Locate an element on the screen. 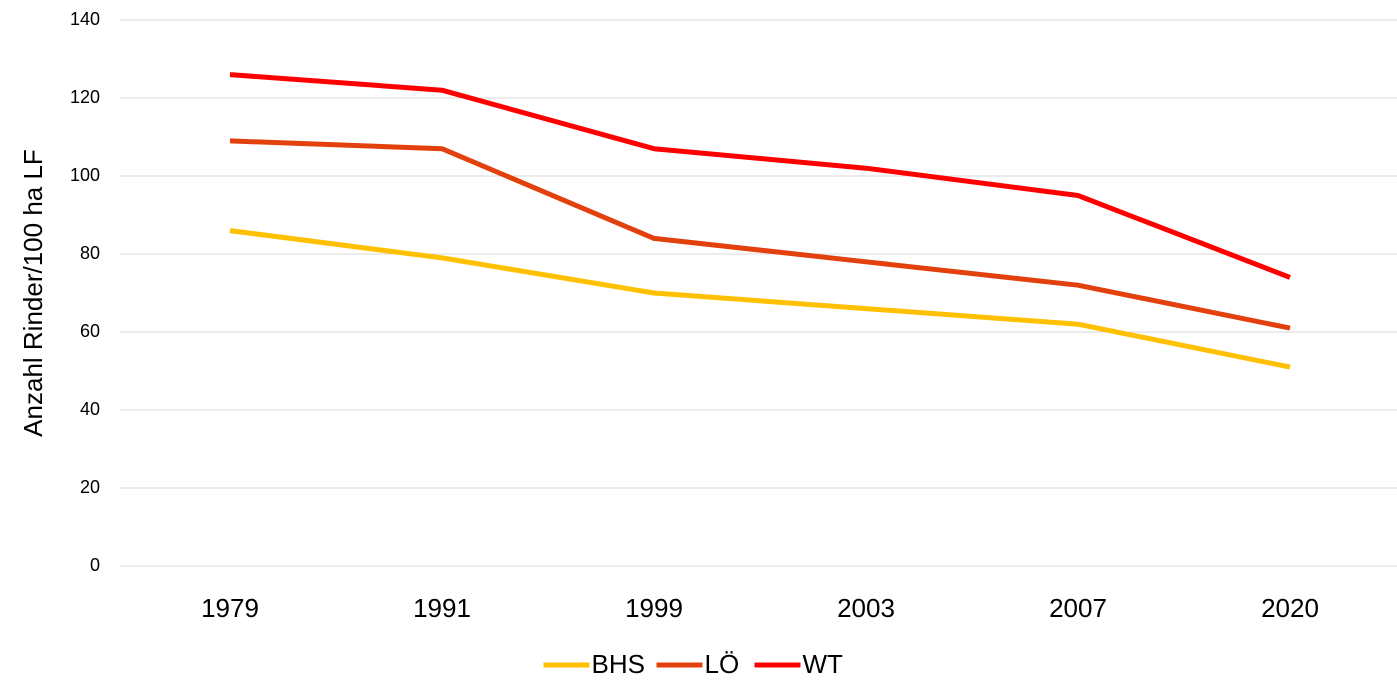 This screenshot has height=694, width=1397. y-tick-label: 40 is located at coordinates (90, 409).